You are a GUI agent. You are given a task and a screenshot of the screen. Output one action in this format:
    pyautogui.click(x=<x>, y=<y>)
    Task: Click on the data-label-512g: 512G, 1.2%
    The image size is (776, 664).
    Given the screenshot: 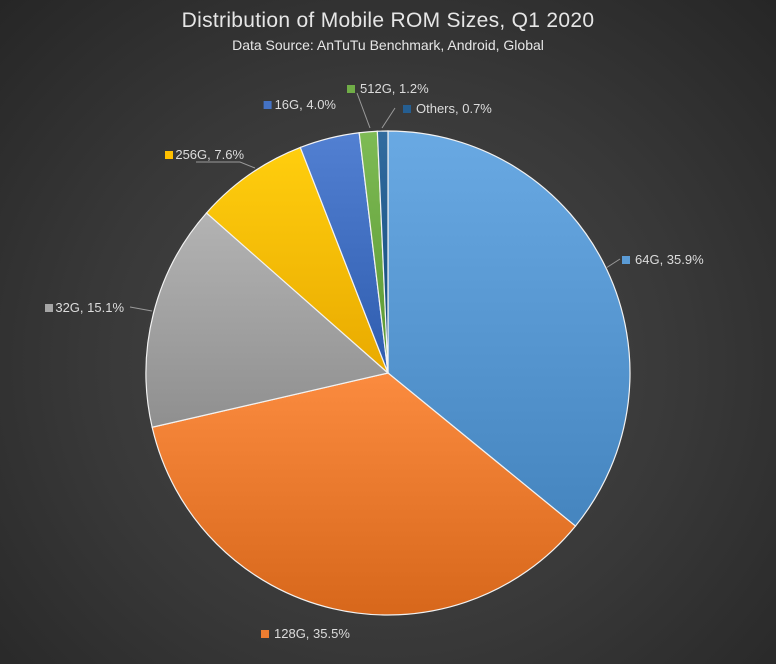 What is the action you would take?
    pyautogui.click(x=388, y=88)
    